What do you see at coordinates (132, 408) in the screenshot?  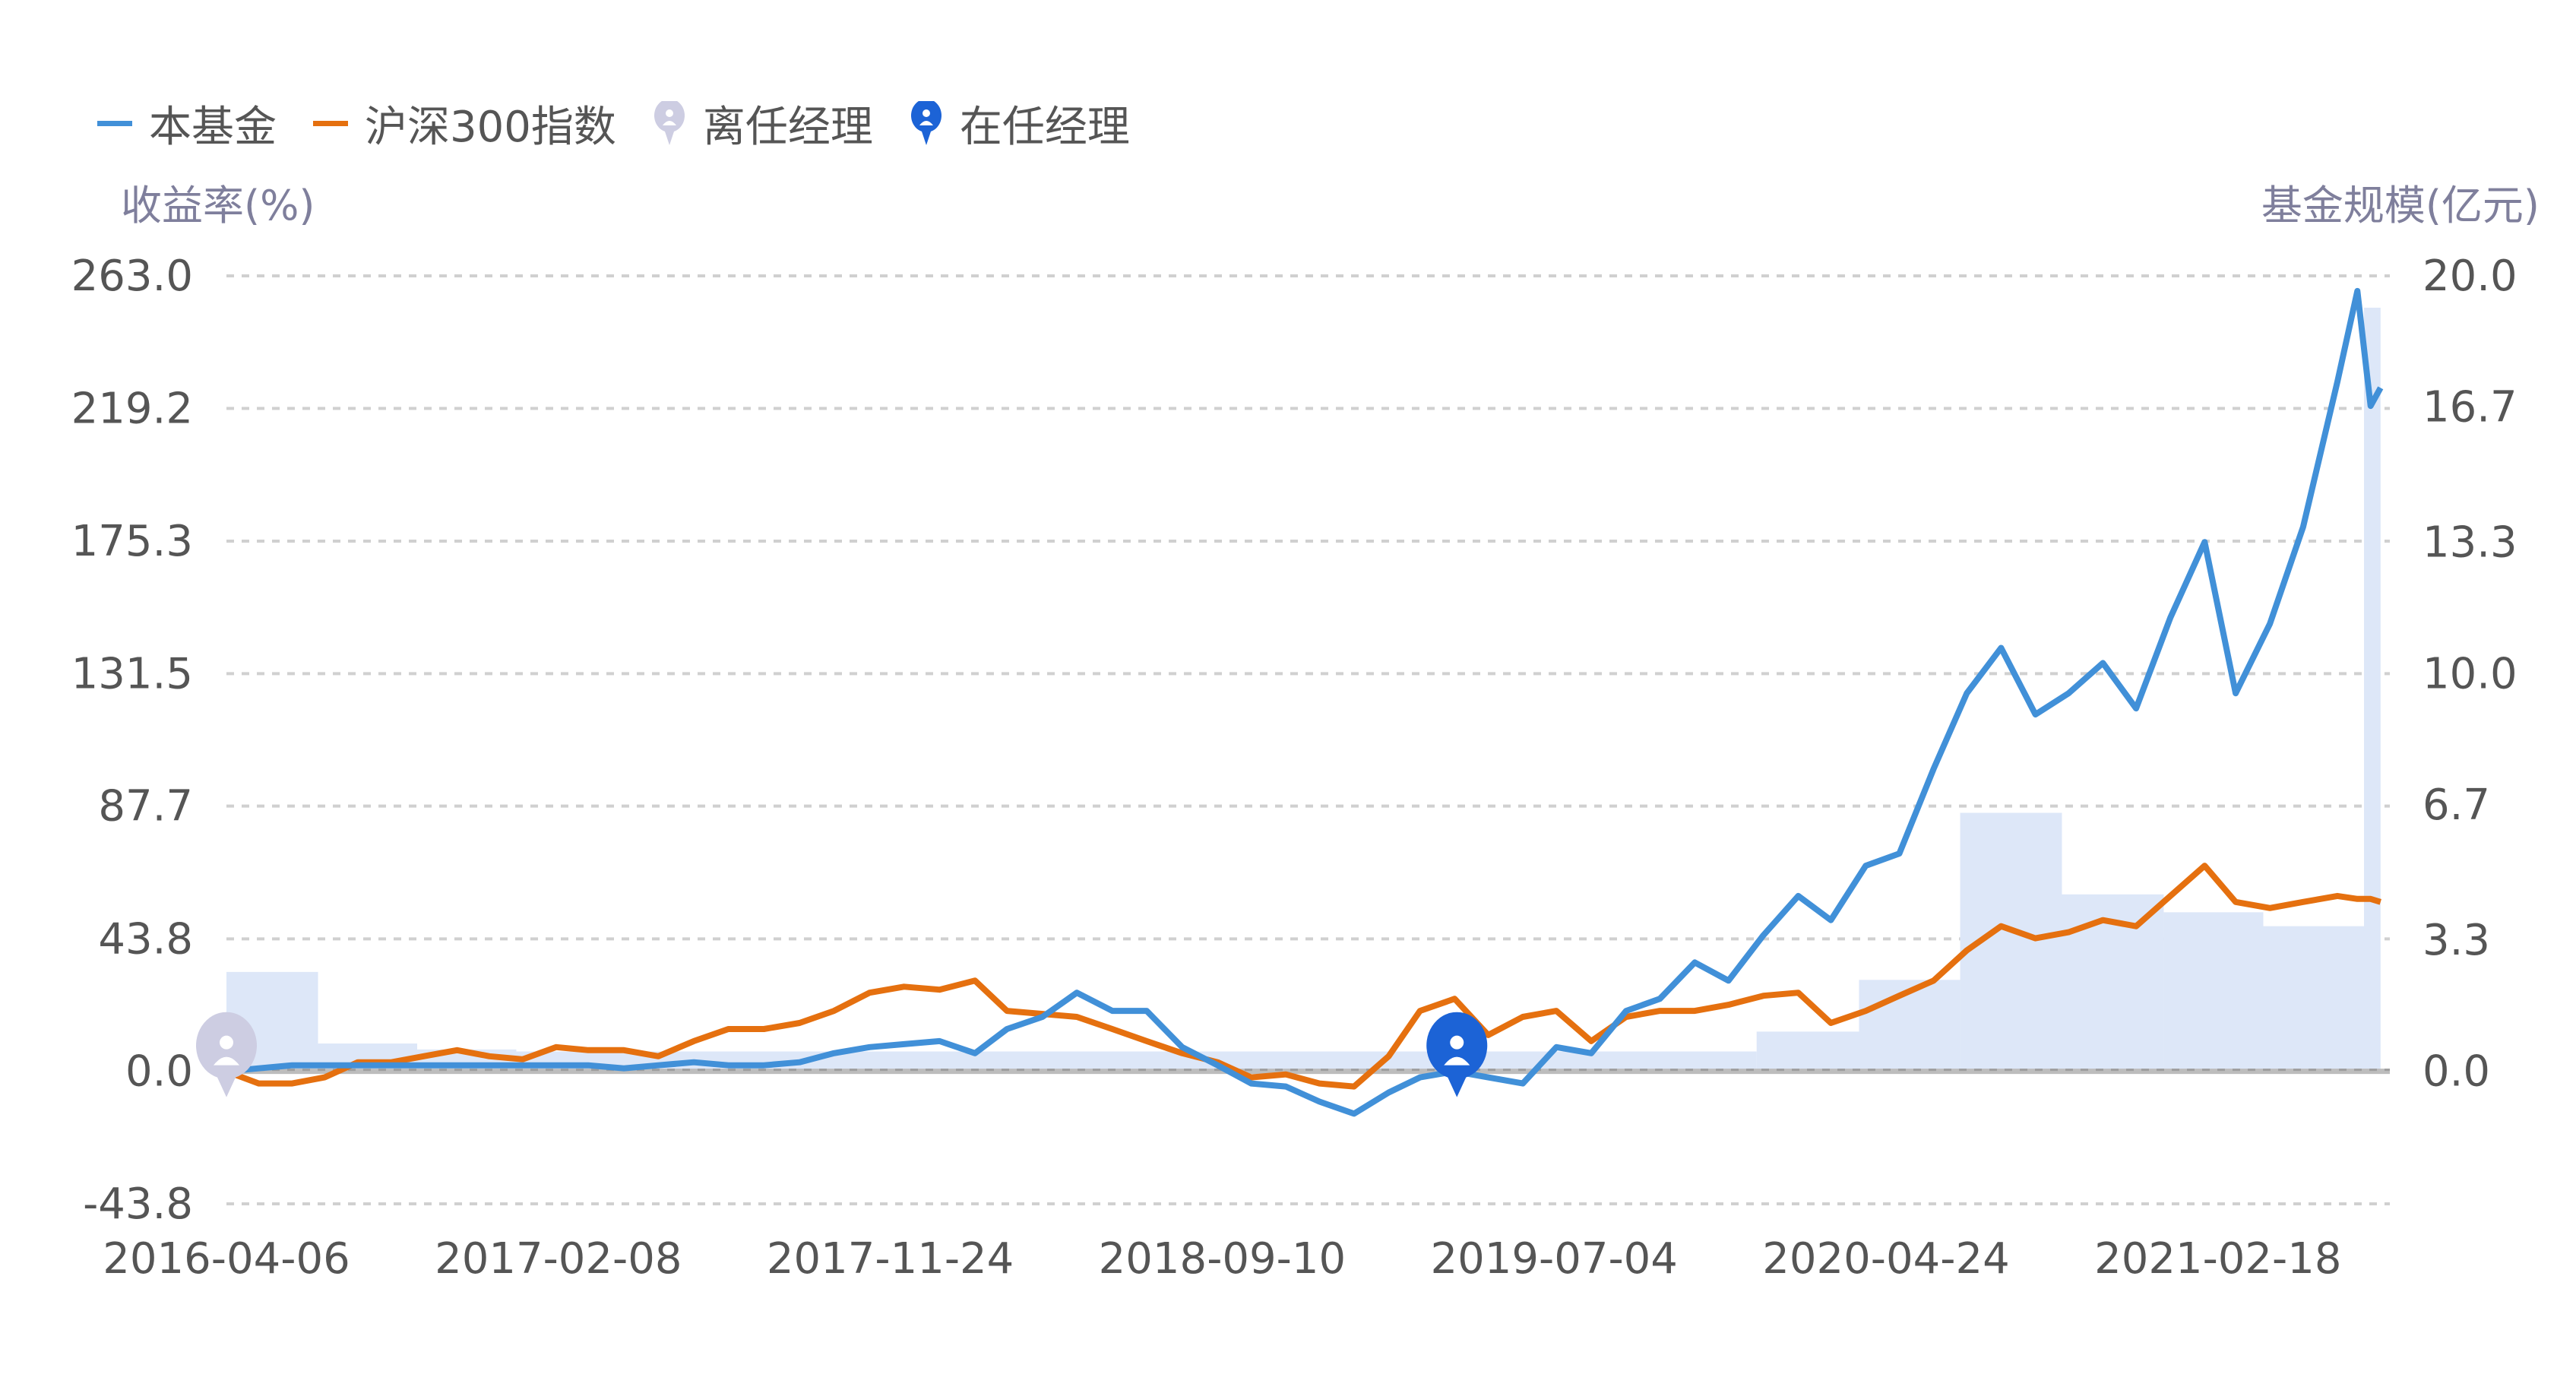 I see `y-tick-label: 219.2` at bounding box center [132, 408].